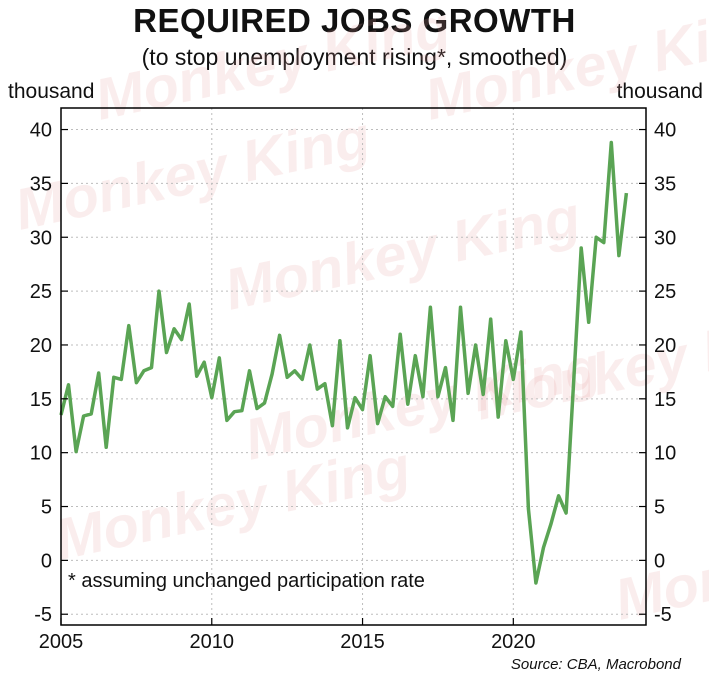 Image resolution: width=709 pixels, height=685 pixels. I want to click on x-tick-label: 2020, so click(513, 642).